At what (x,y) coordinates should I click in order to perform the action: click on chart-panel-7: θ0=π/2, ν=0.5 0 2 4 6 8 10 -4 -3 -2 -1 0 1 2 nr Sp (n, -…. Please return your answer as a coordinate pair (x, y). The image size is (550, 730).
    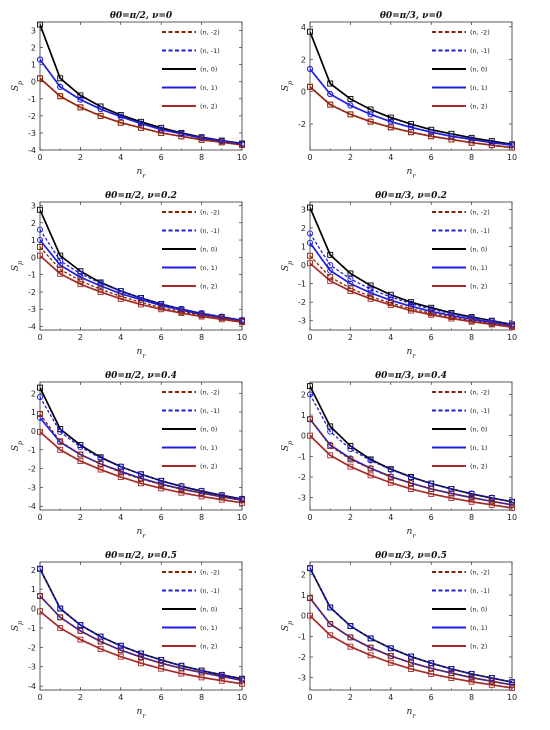
    Looking at the image, I should click on (129, 635).